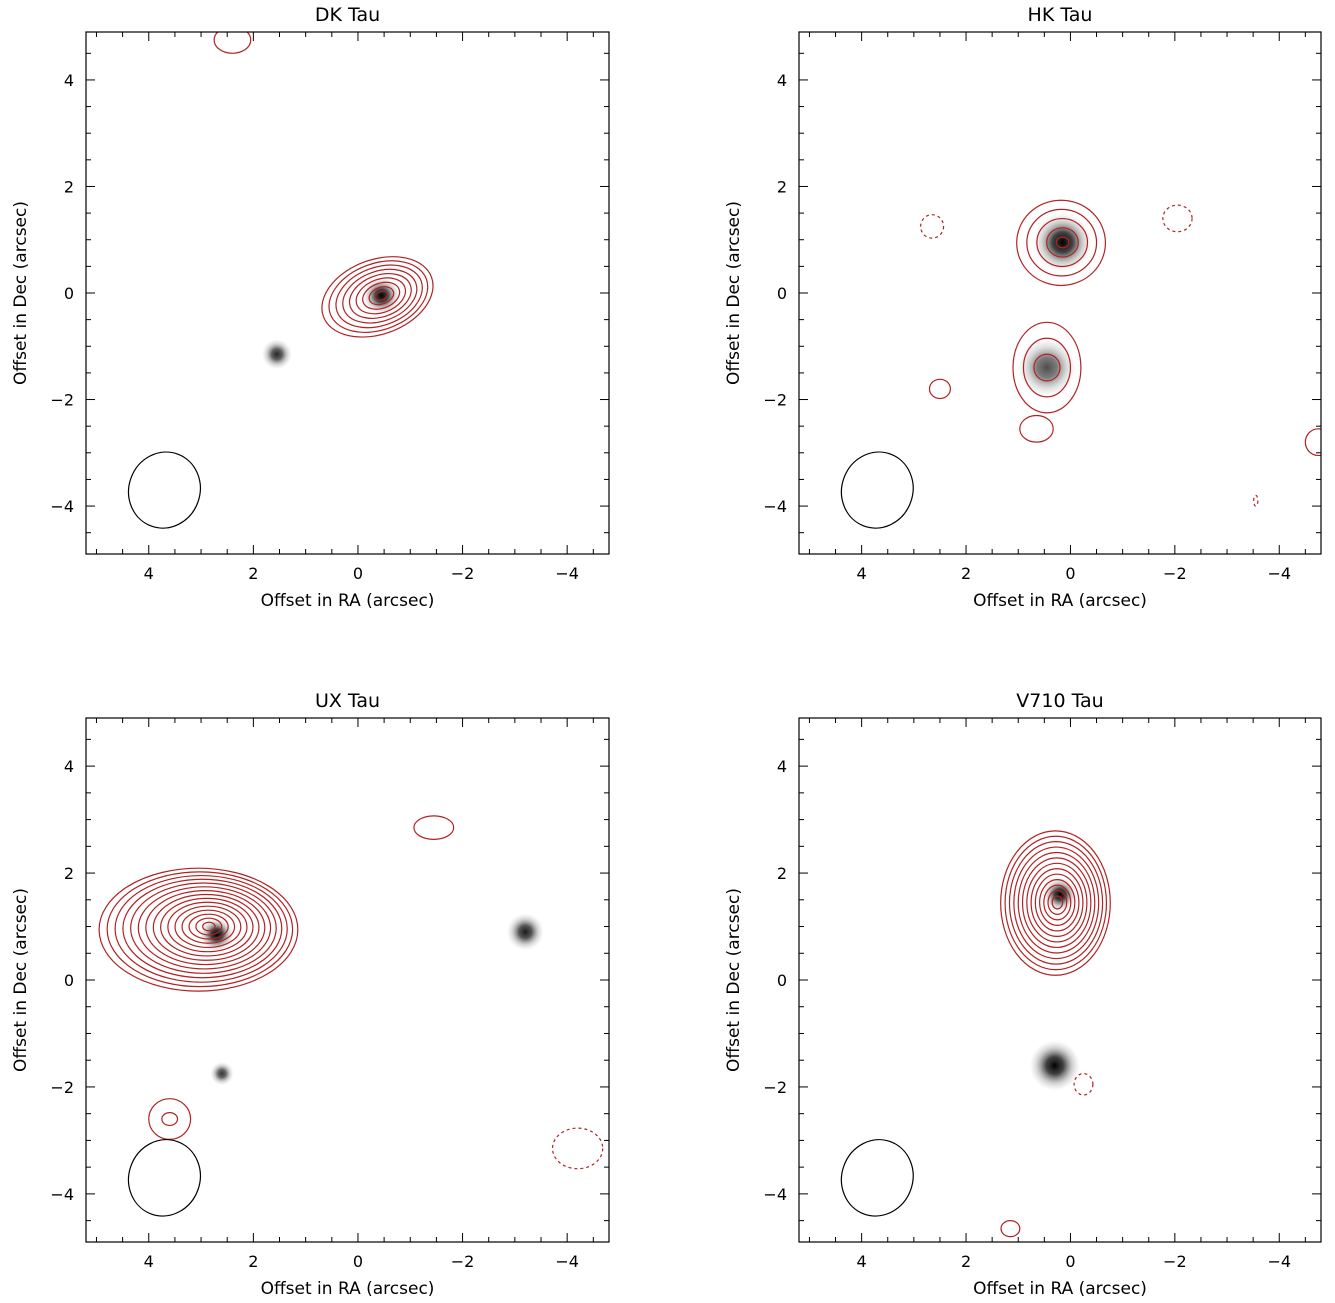  What do you see at coordinates (782, 186) in the screenshot?
I see `y-tick-label-hk-tau: 2` at bounding box center [782, 186].